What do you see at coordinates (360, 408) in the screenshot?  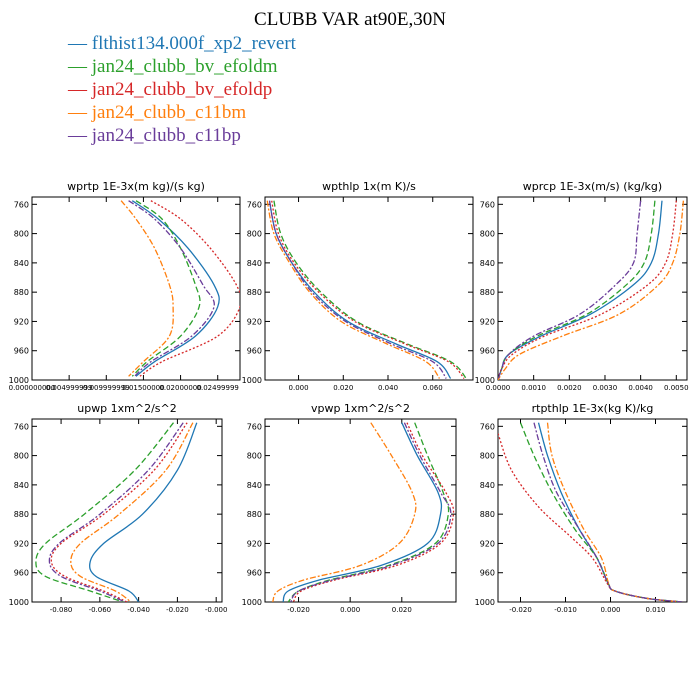 I see `panel-title: vpwp 1xm^2/s^2` at bounding box center [360, 408].